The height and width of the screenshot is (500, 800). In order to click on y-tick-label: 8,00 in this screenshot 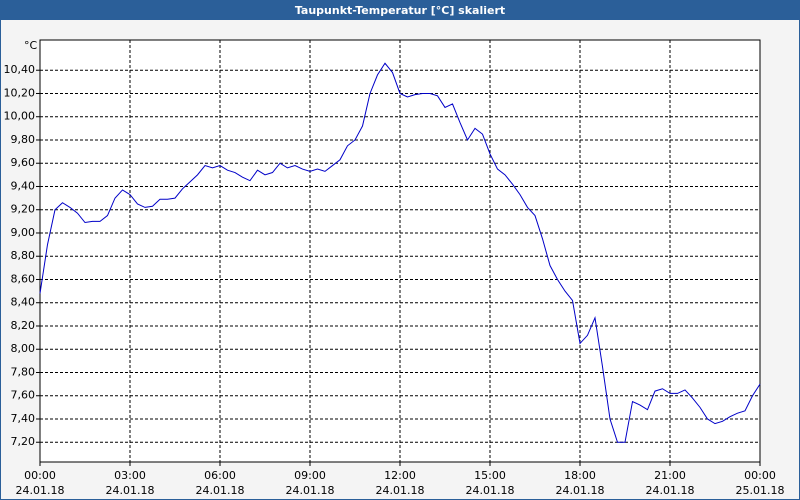, I will do `click(23, 348)`.